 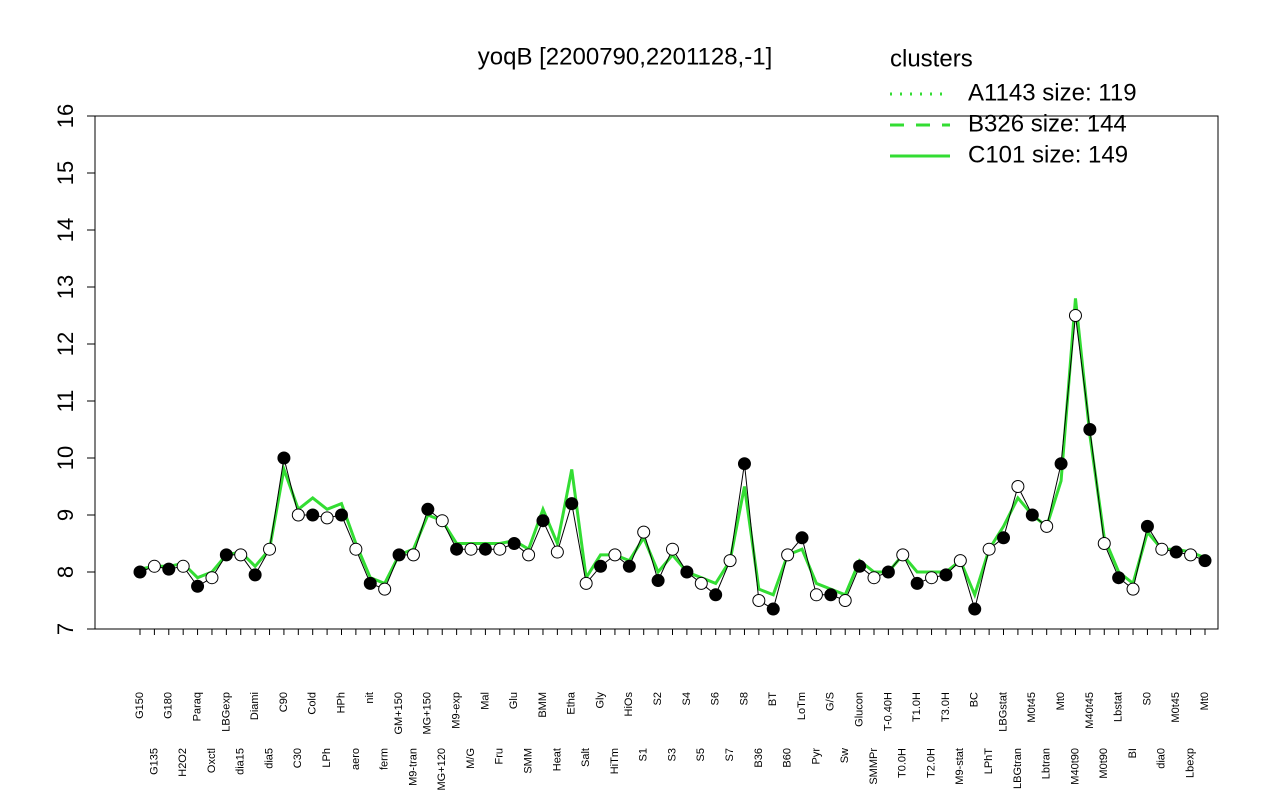 I want to click on x-tick-label: LBGstat, so click(x=1003, y=712).